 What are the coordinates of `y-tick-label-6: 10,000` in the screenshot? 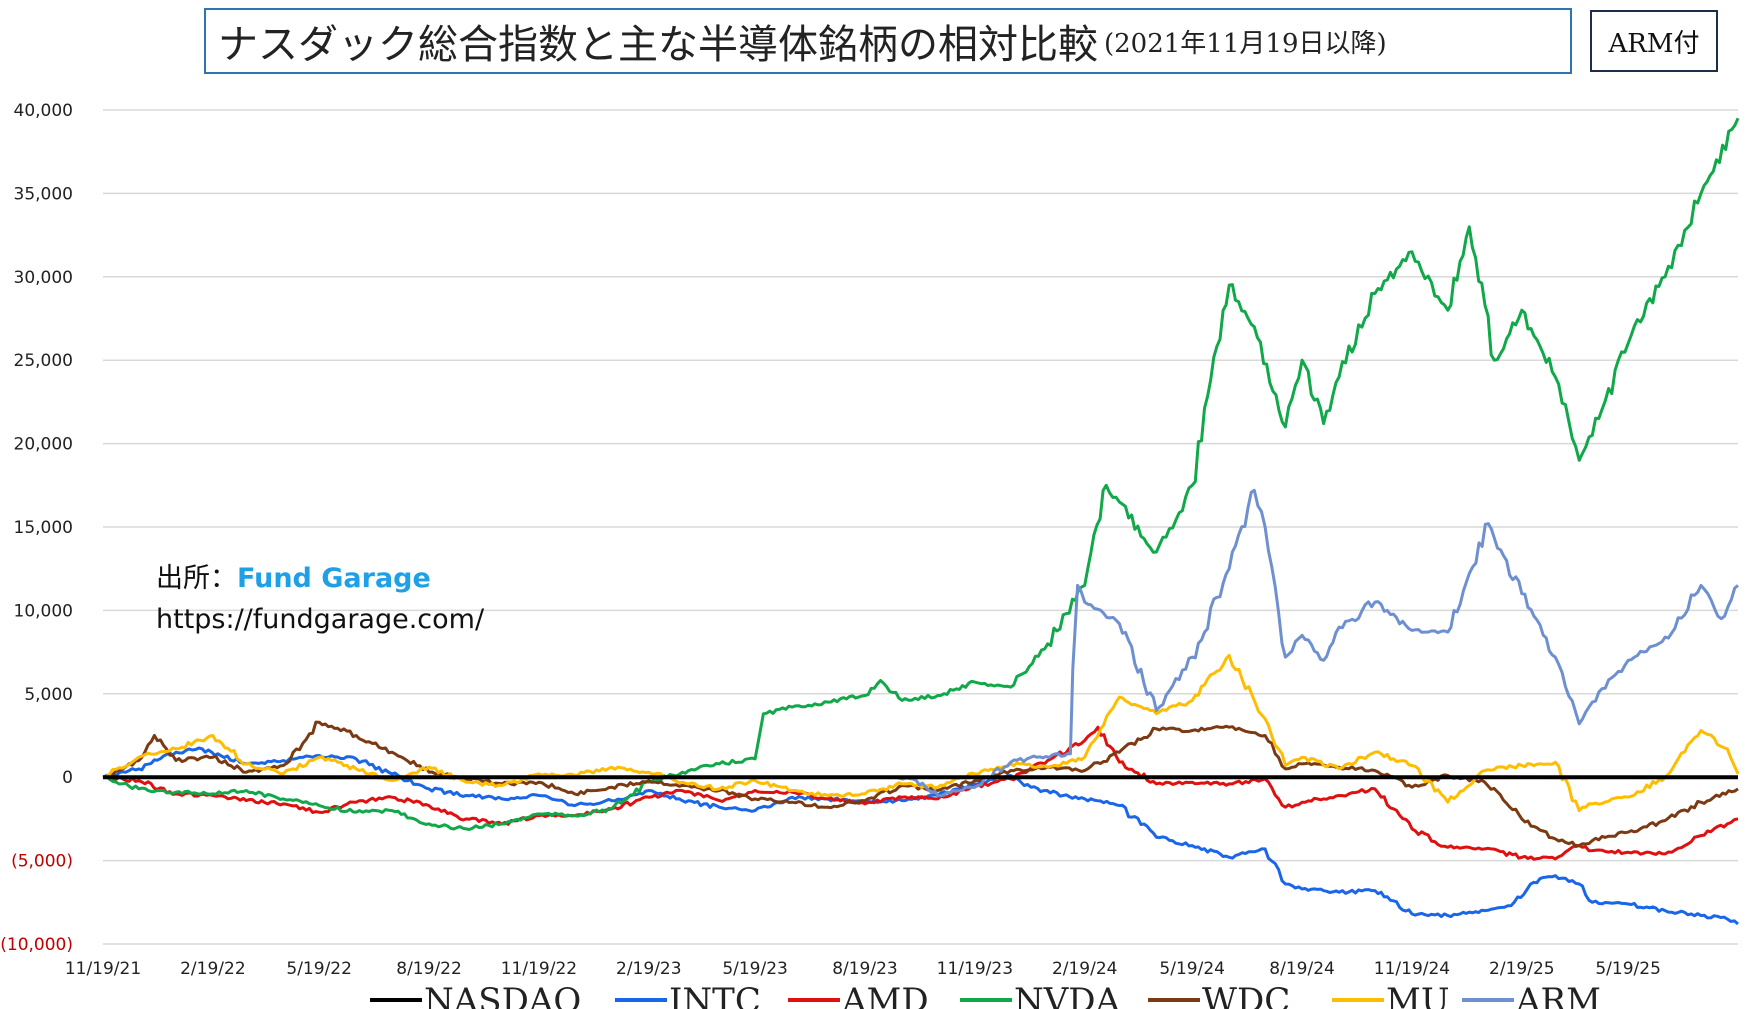 It's located at (43, 611).